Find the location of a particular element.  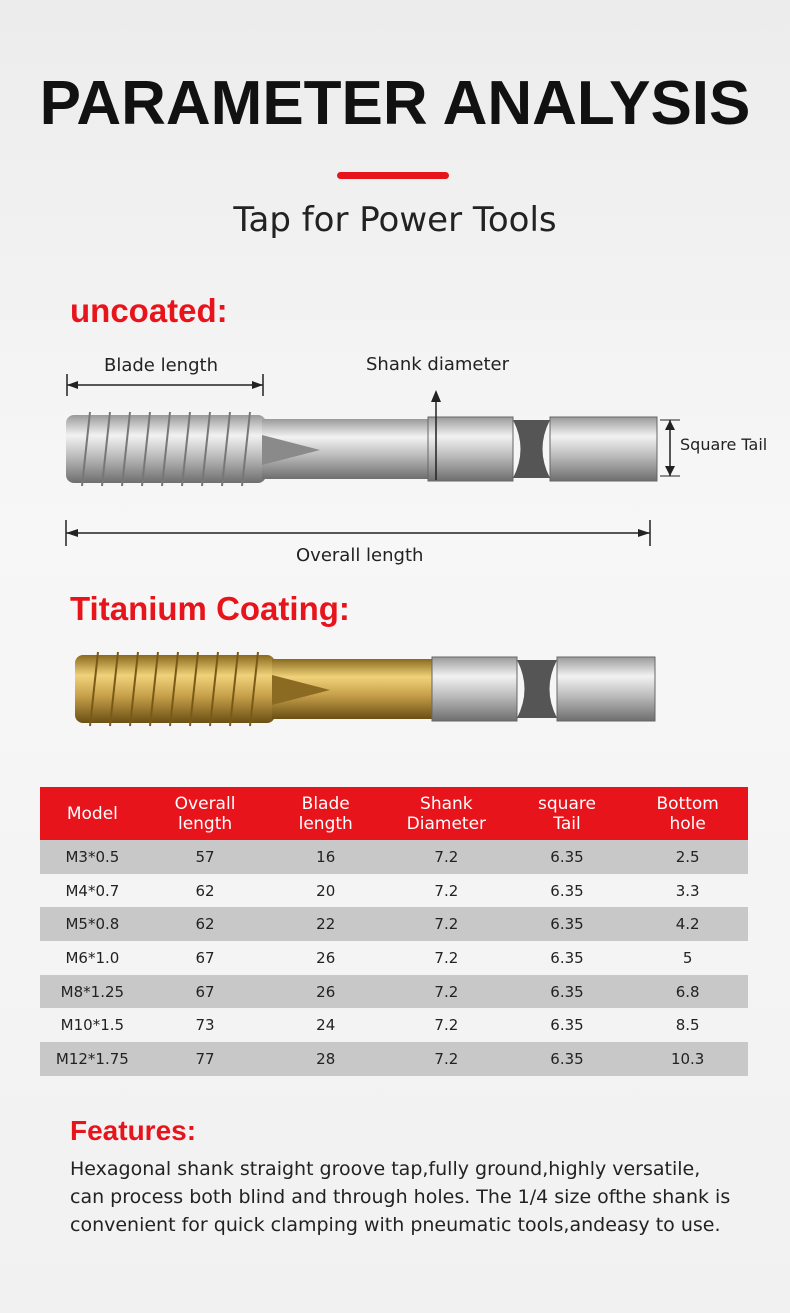

column-header: Bottom hole is located at coordinates (687, 813).